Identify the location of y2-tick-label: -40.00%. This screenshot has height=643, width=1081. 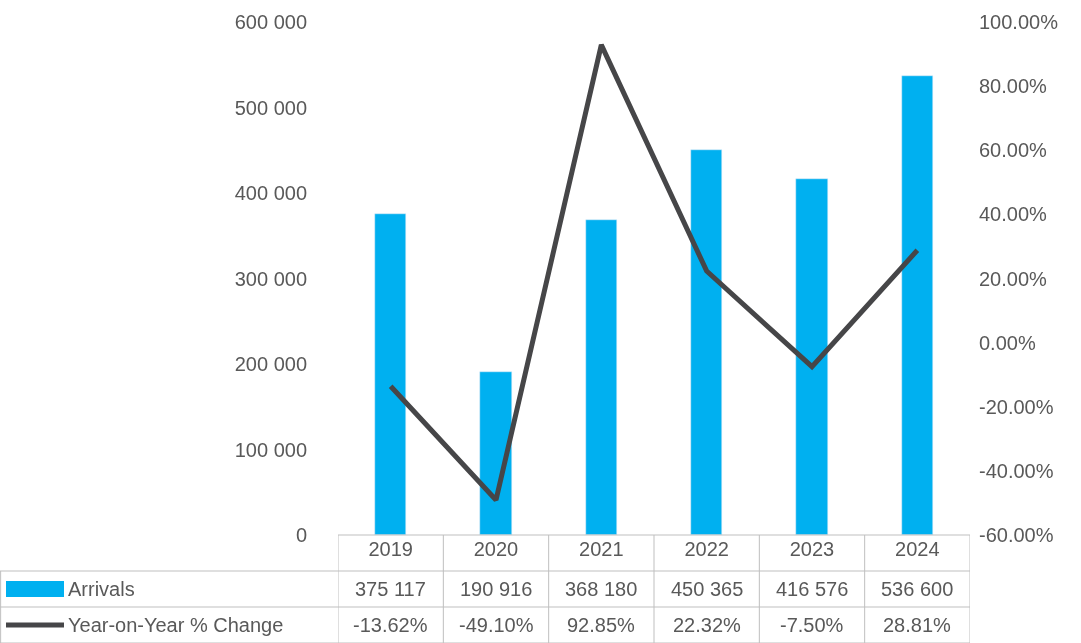
(1016, 470).